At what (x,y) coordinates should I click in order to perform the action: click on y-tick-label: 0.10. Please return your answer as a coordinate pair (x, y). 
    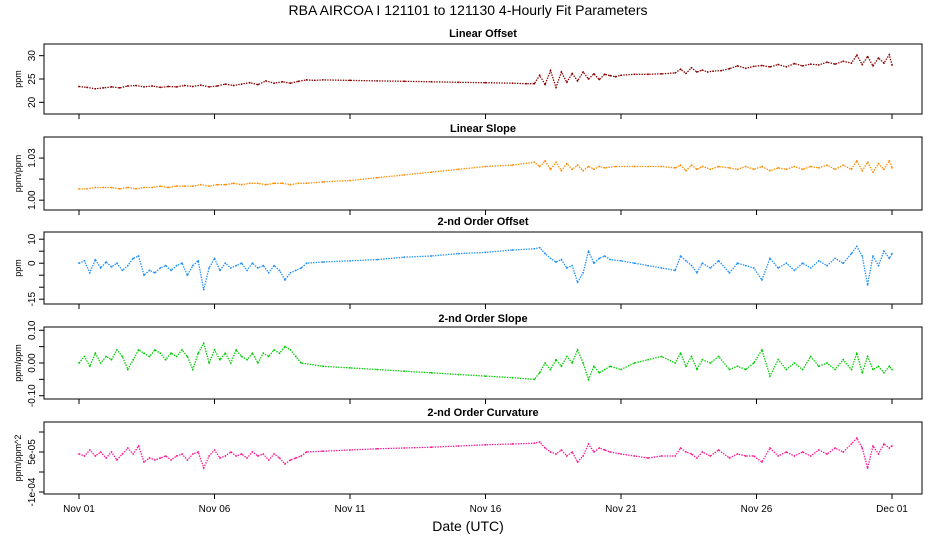
    Looking at the image, I should click on (32, 330).